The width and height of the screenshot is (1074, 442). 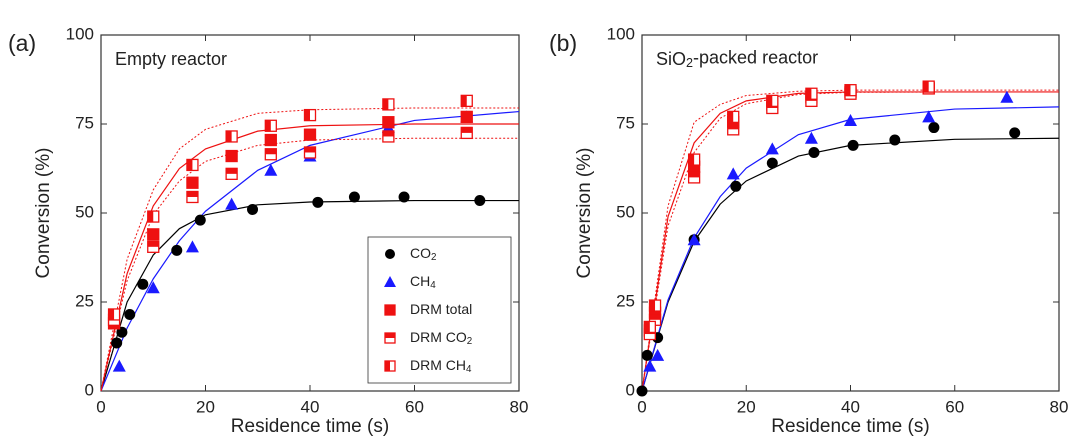 What do you see at coordinates (441, 338) in the screenshot?
I see `legend-label: DRM CO2` at bounding box center [441, 338].